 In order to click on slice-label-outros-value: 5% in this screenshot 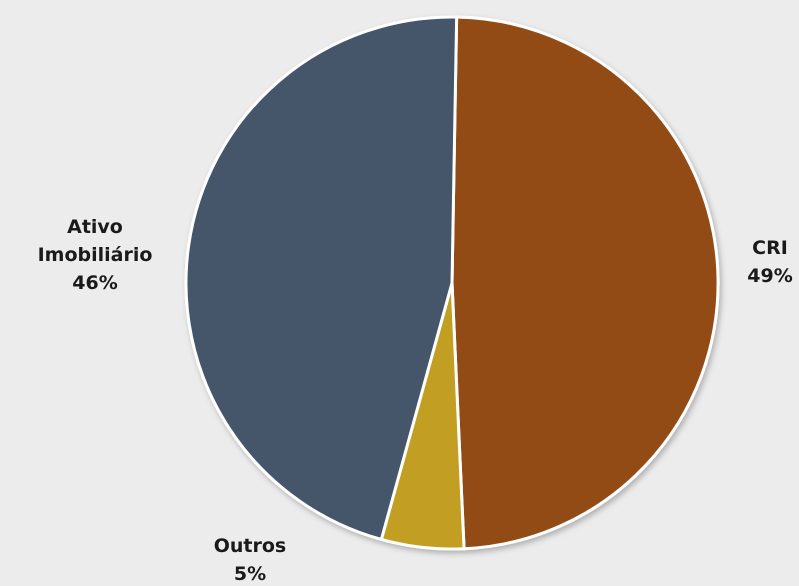, I will do `click(250, 574)`.